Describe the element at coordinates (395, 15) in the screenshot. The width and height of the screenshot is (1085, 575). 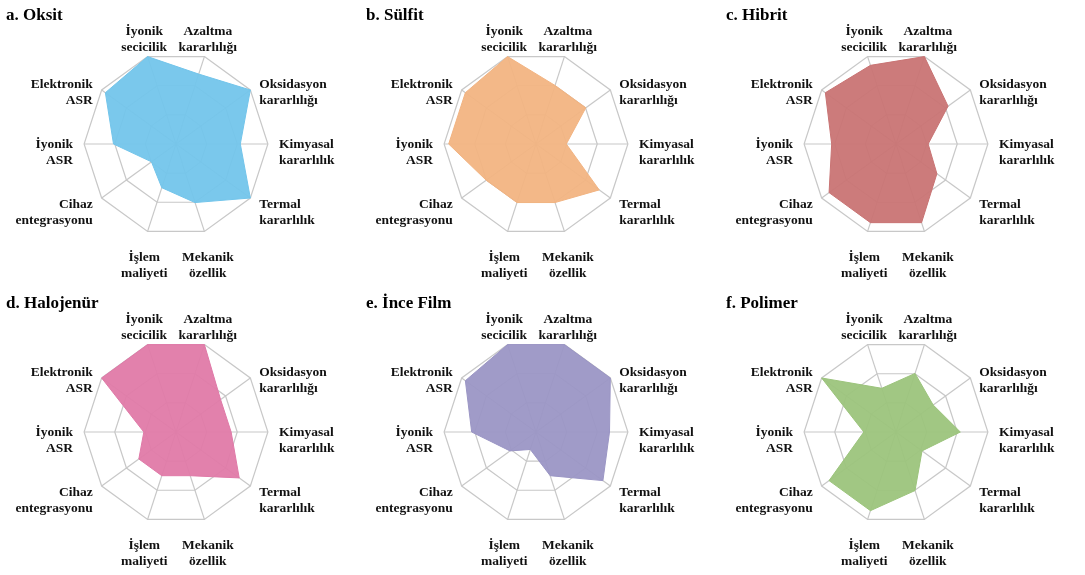
I see `chart-title: b. Sülfit` at that location.